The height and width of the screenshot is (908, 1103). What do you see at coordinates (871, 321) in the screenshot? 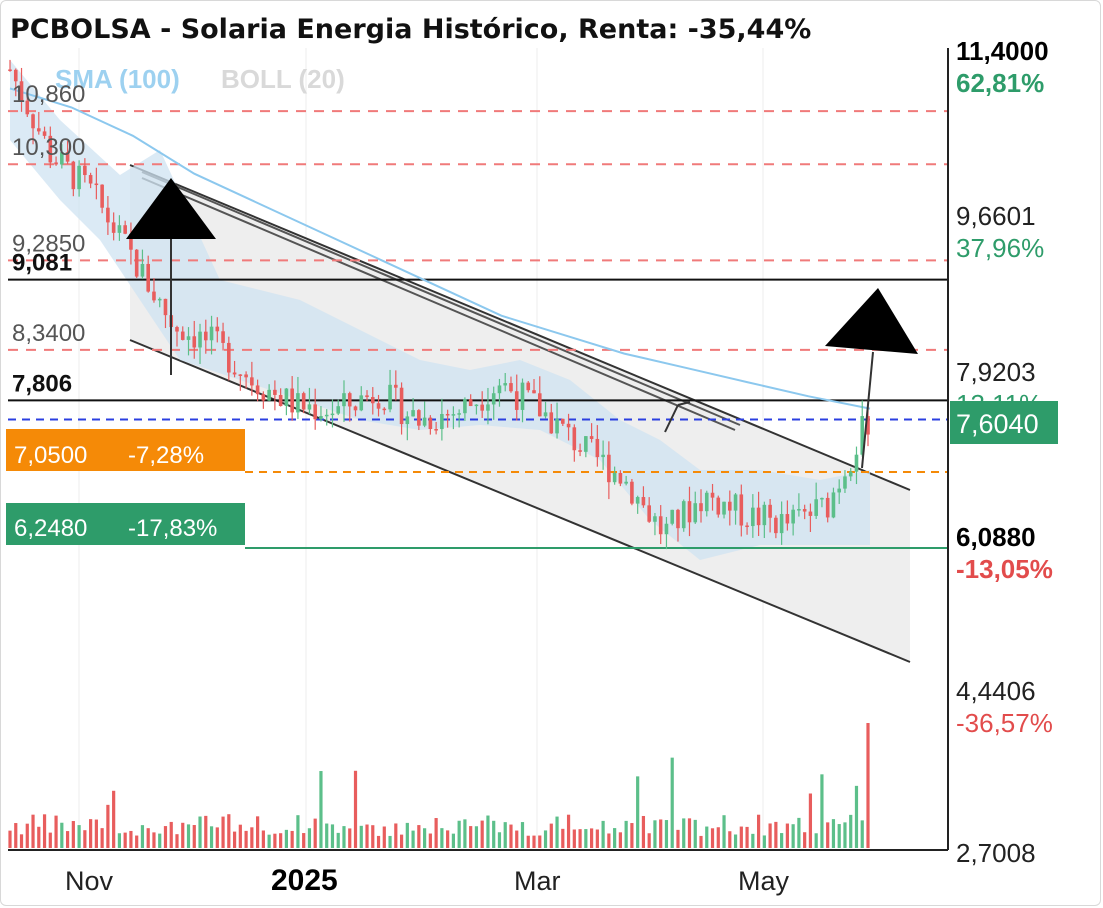
I see `arrow-head-right` at bounding box center [871, 321].